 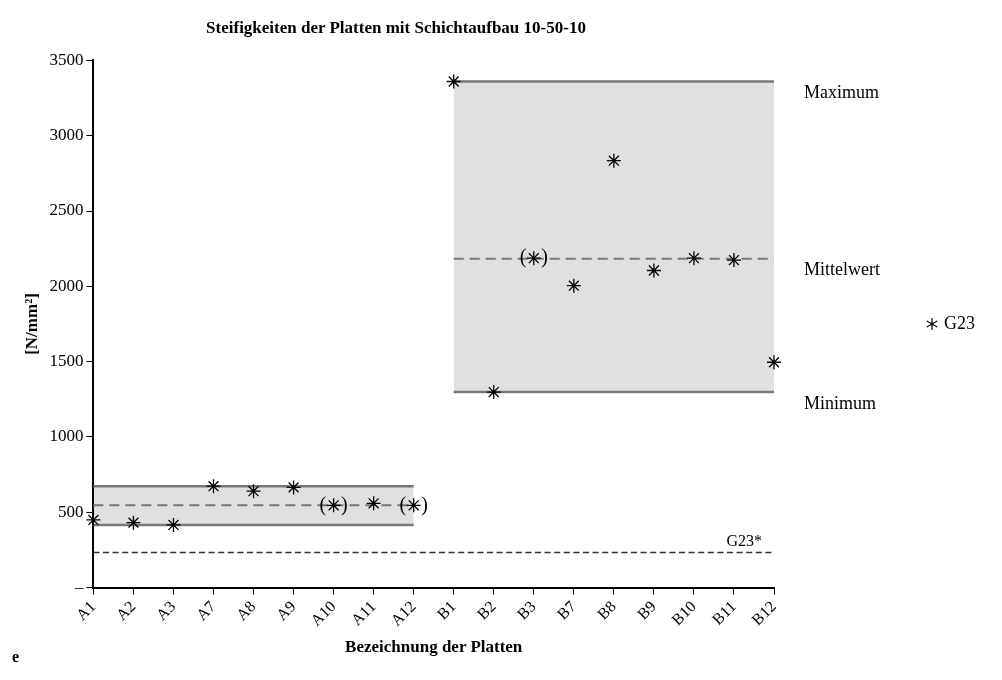 What do you see at coordinates (165, 610) in the screenshot?
I see `x-tick-label: A3` at bounding box center [165, 610].